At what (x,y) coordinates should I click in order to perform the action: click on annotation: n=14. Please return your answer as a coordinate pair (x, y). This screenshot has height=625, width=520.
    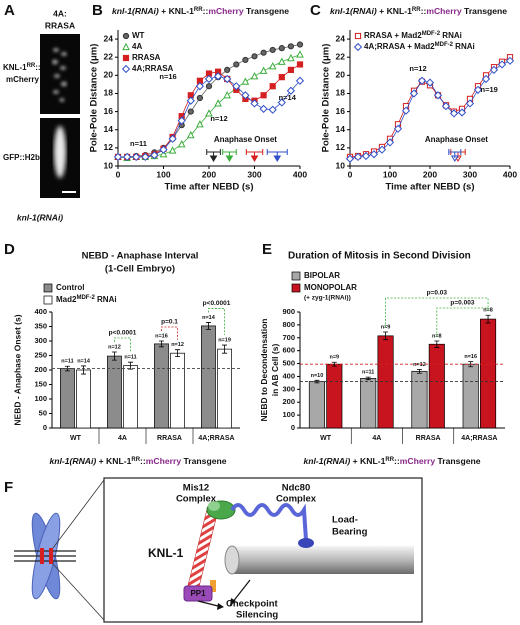
    Looking at the image, I should click on (288, 97).